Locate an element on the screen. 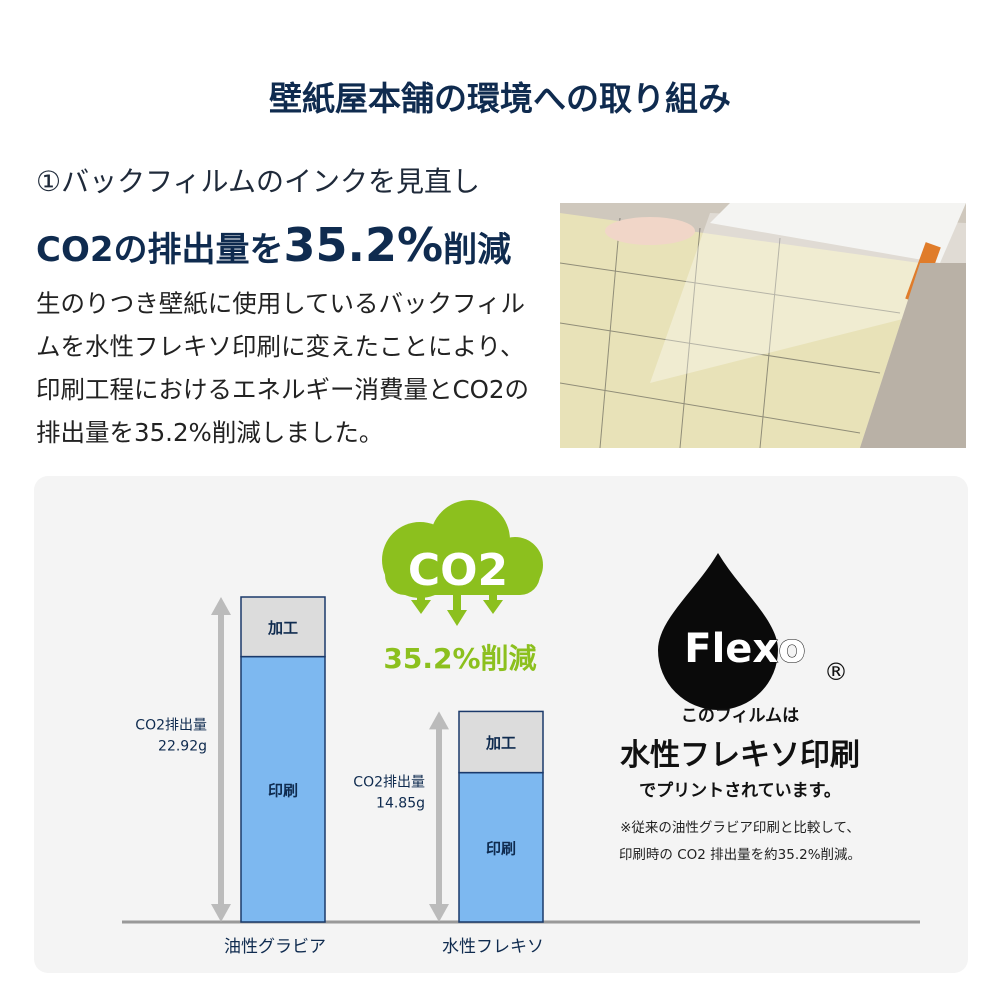 This screenshot has height=1000, width=1000. flexo-note2: 印刷時の CO2 排出量を約35.2%削減。 is located at coordinates (740, 855).